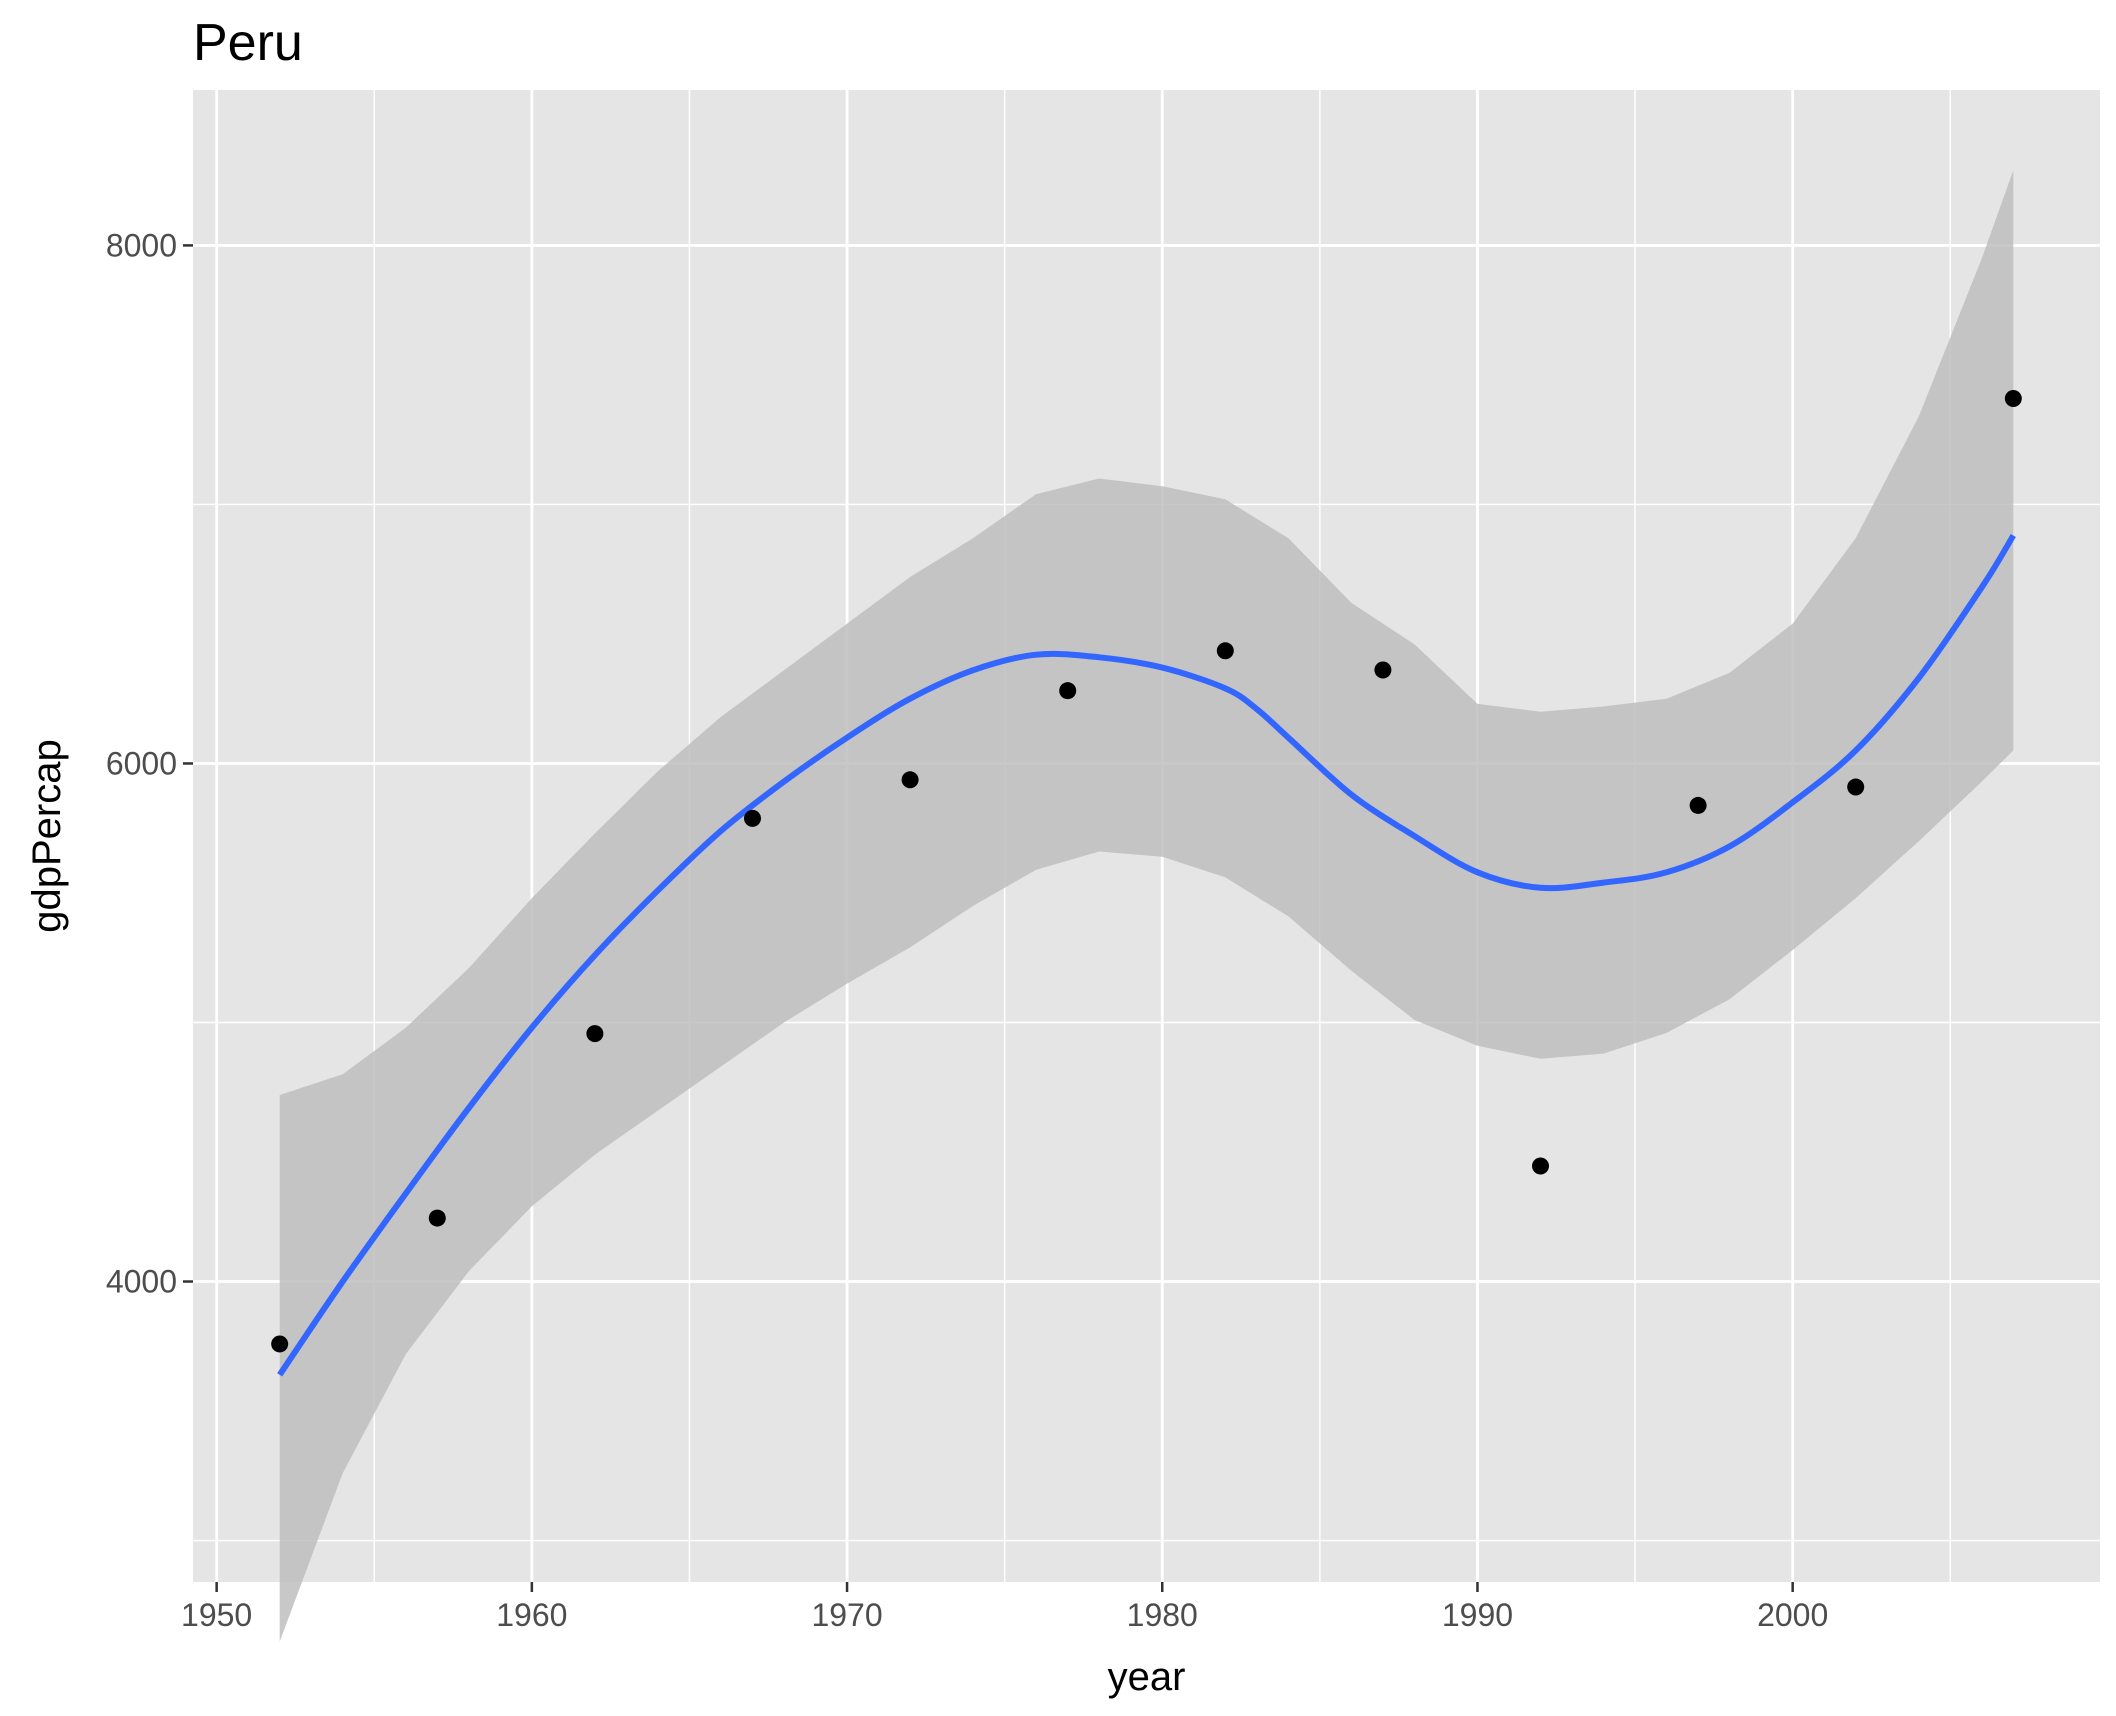  Describe the element at coordinates (1477, 1615) in the screenshot. I see `x-tick-label: 1990` at that location.